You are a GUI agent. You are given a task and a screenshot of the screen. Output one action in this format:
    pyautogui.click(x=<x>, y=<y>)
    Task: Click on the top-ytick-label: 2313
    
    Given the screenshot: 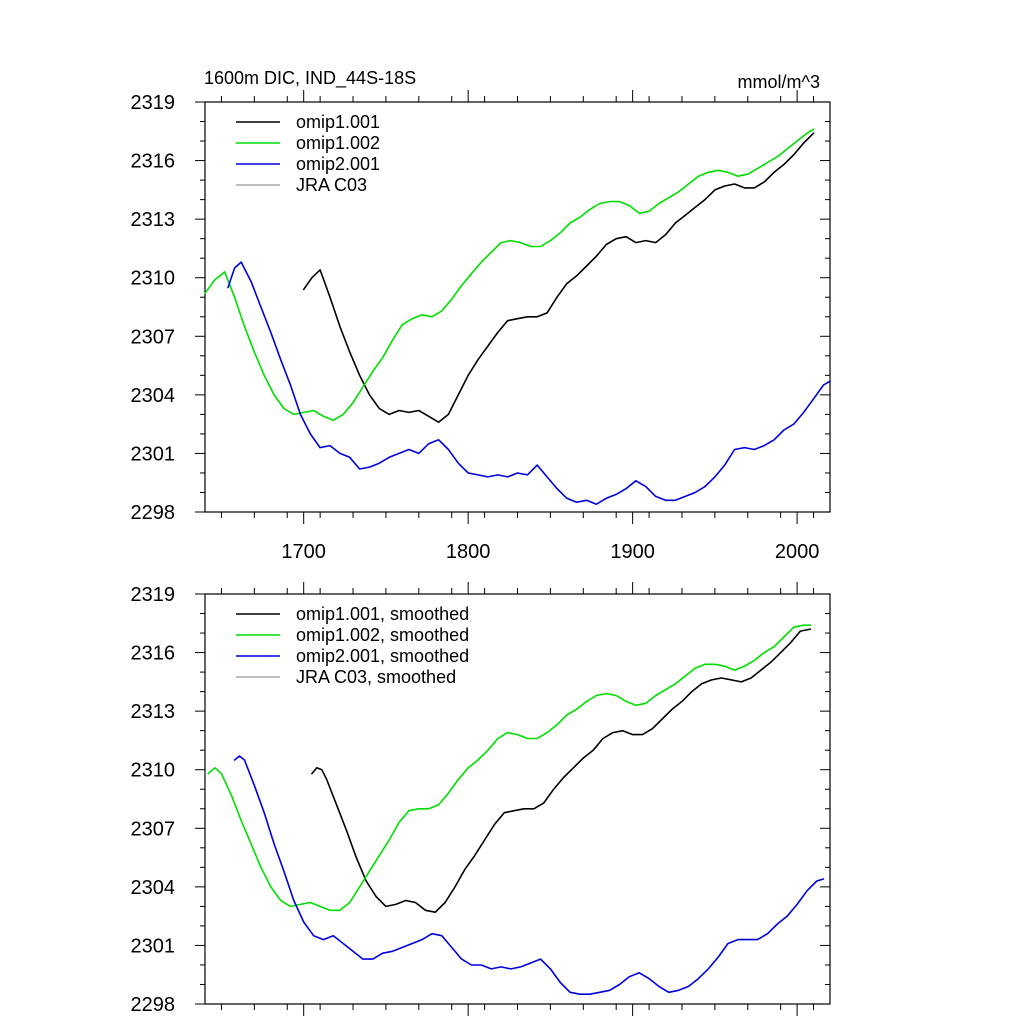 What is the action you would take?
    pyautogui.click(x=153, y=220)
    